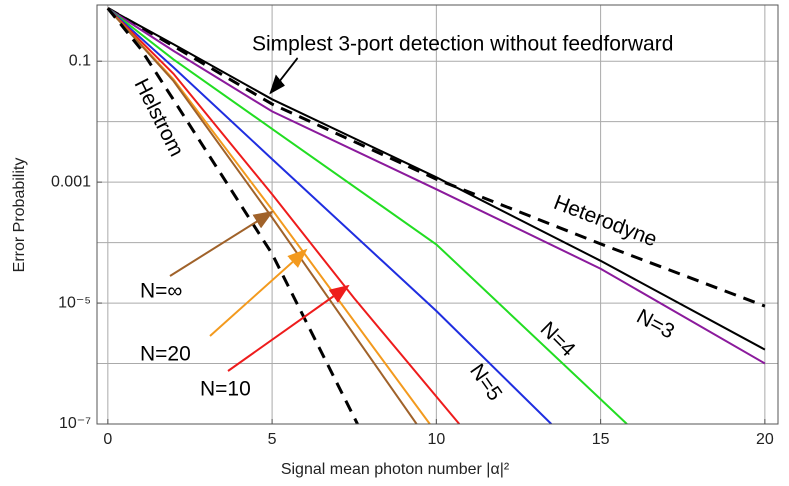 This screenshot has width=789, height=486. I want to click on x-axis-label: Signal mean photon number |α|², so click(395, 469).